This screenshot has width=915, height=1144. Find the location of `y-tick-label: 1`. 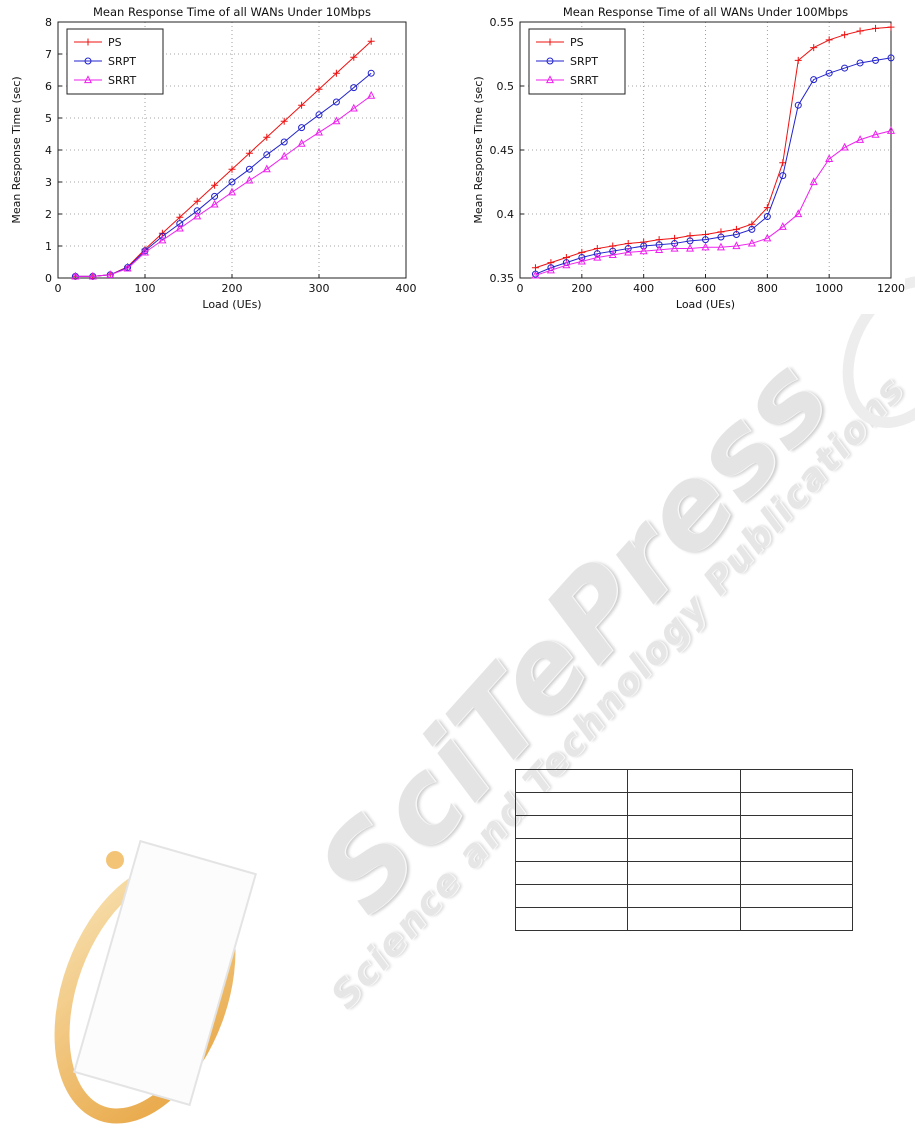

y-tick-label: 1 is located at coordinates (48, 246).